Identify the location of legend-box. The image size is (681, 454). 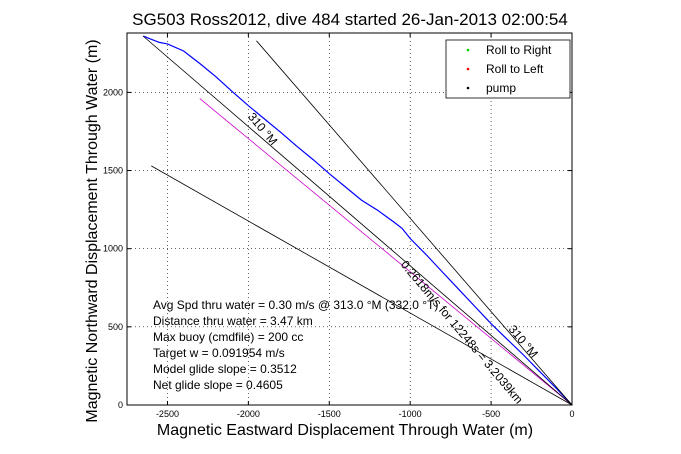
(508, 69).